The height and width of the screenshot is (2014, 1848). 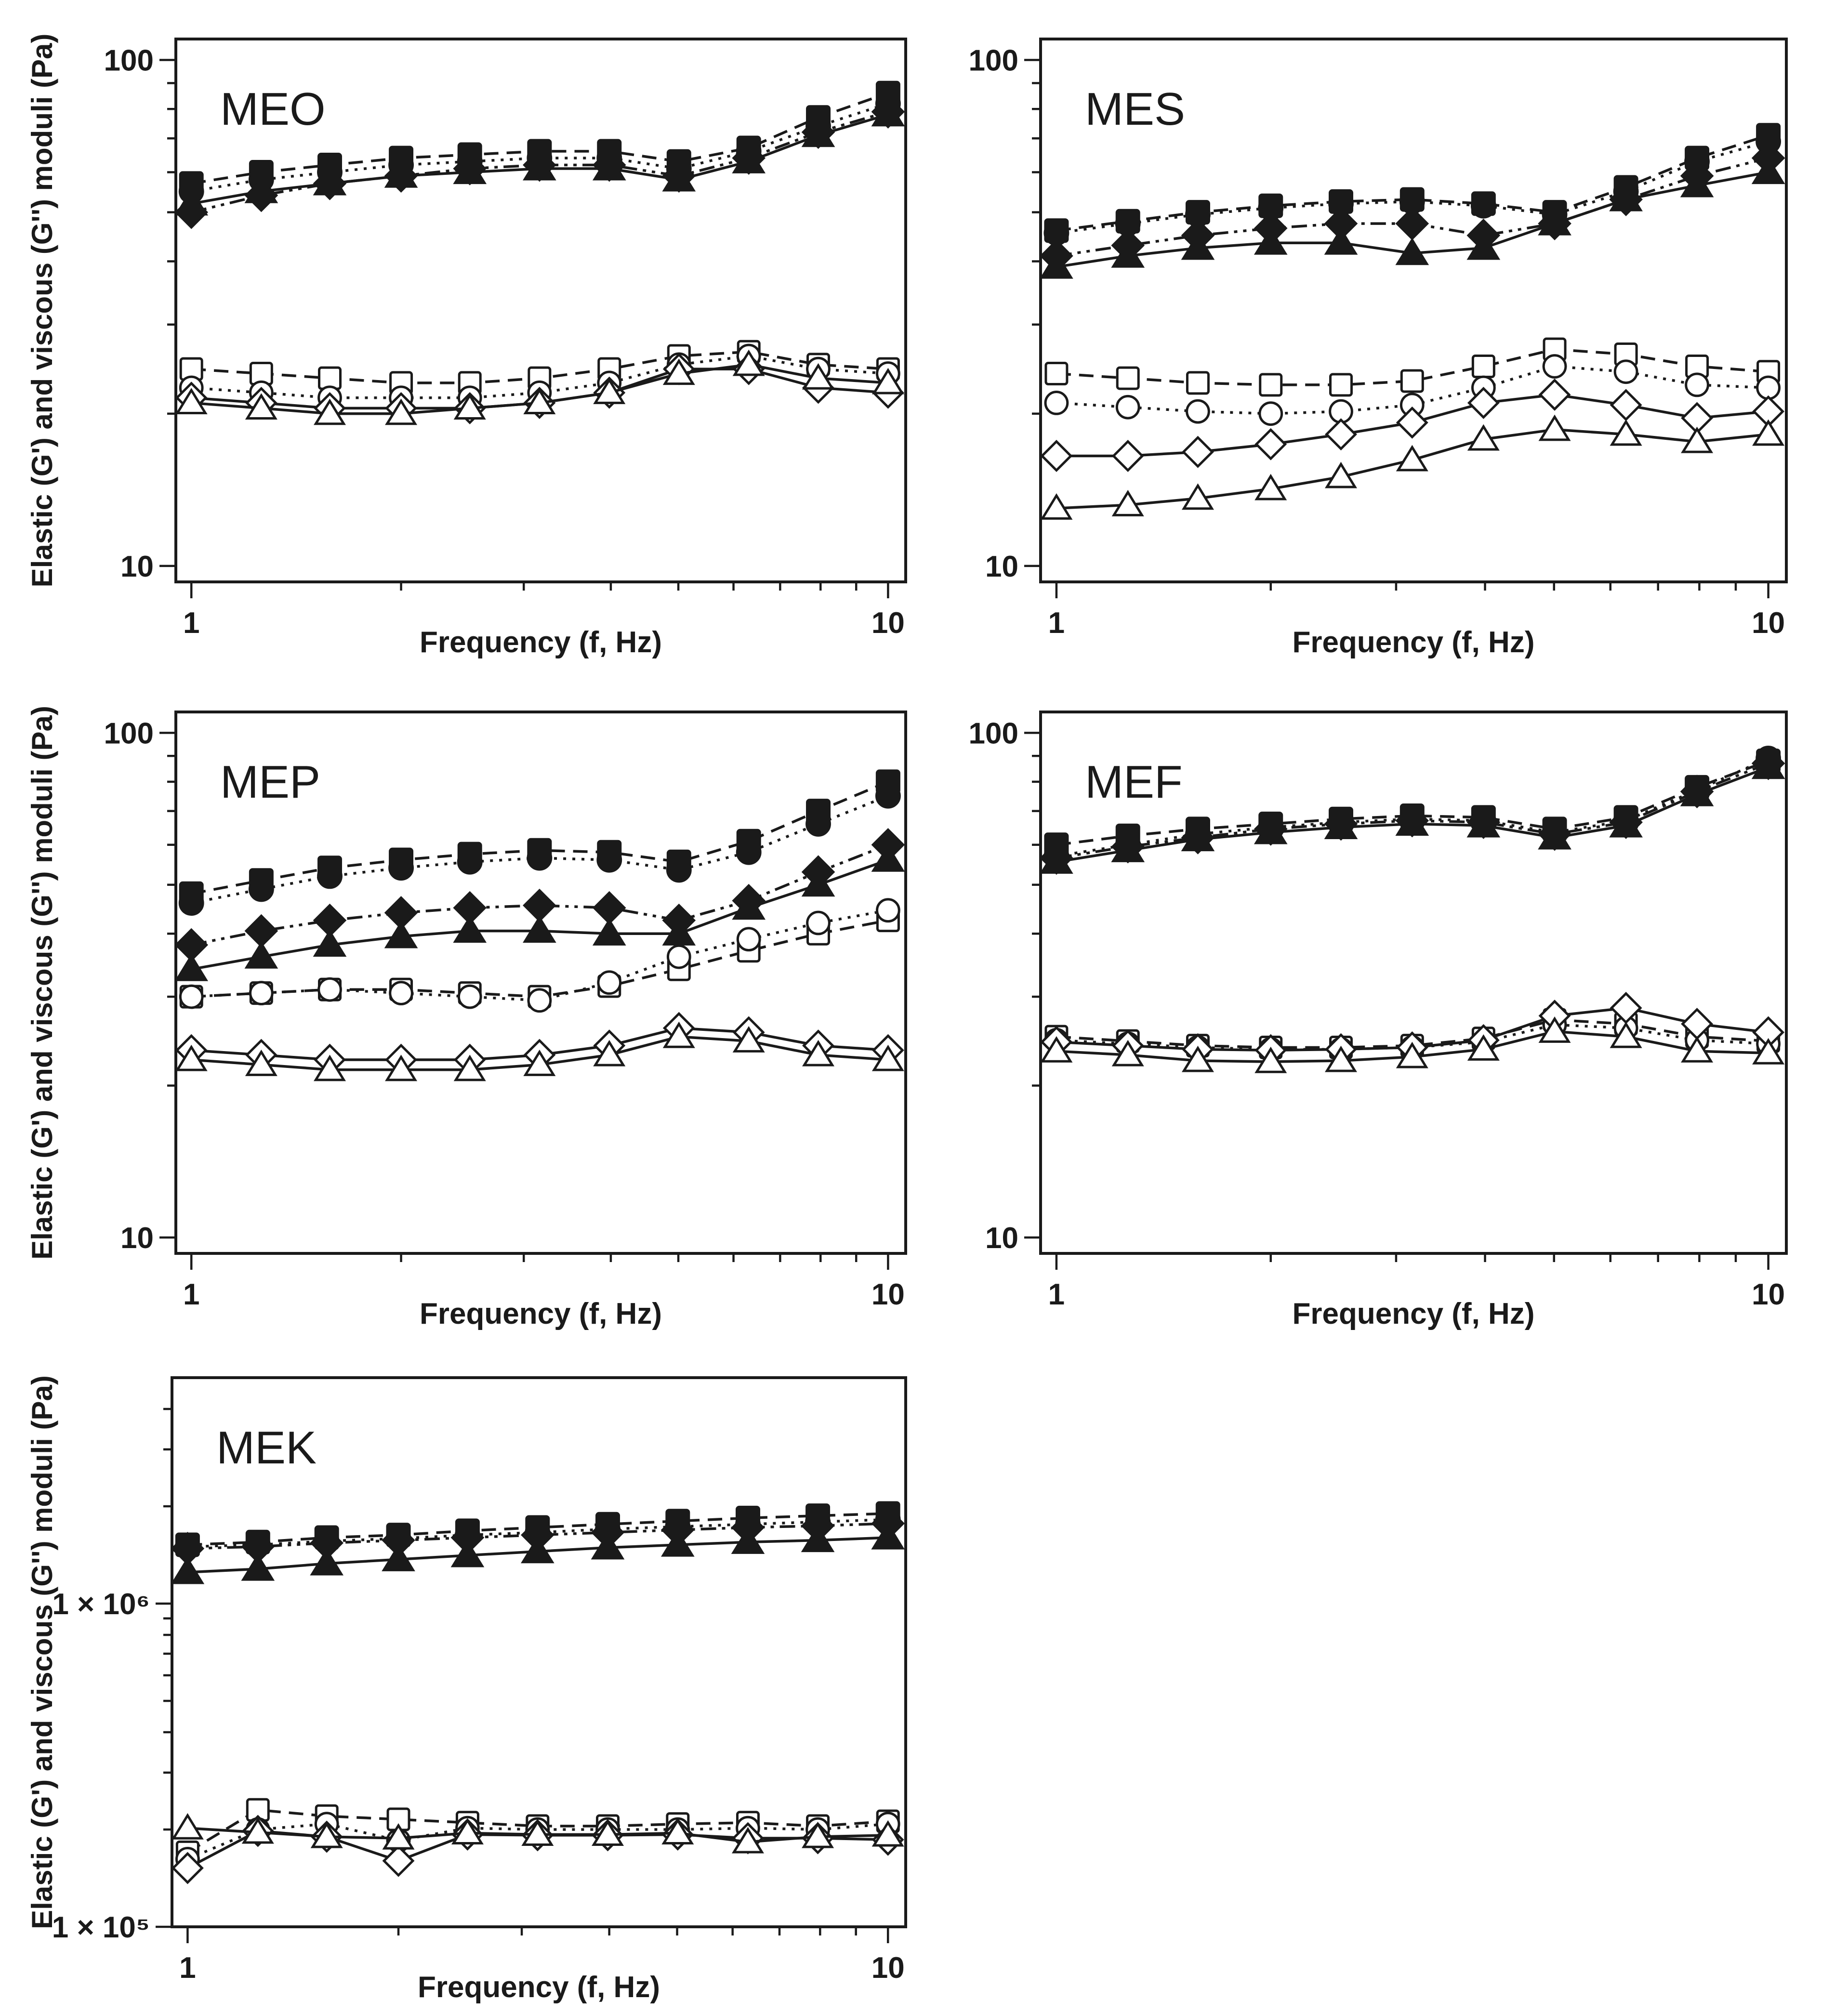 I want to click on axis-ticks, so click(x=522, y=1675).